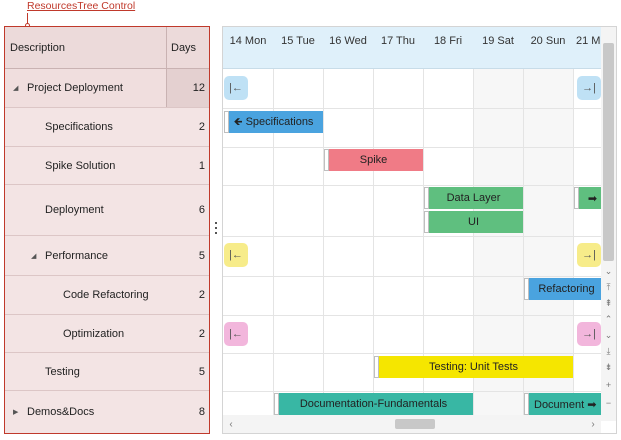  I want to click on horizontal-scroll-thumb, so click(415, 424).